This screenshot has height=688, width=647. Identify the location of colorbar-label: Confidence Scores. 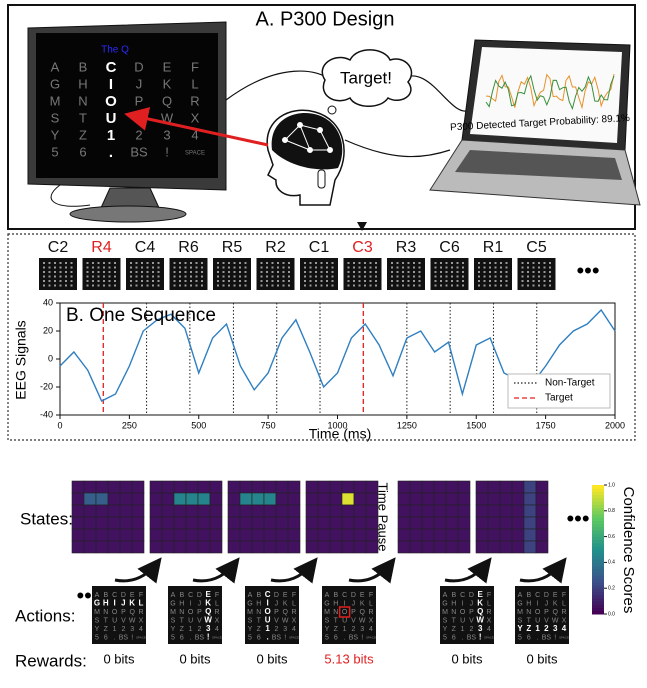
(628, 550).